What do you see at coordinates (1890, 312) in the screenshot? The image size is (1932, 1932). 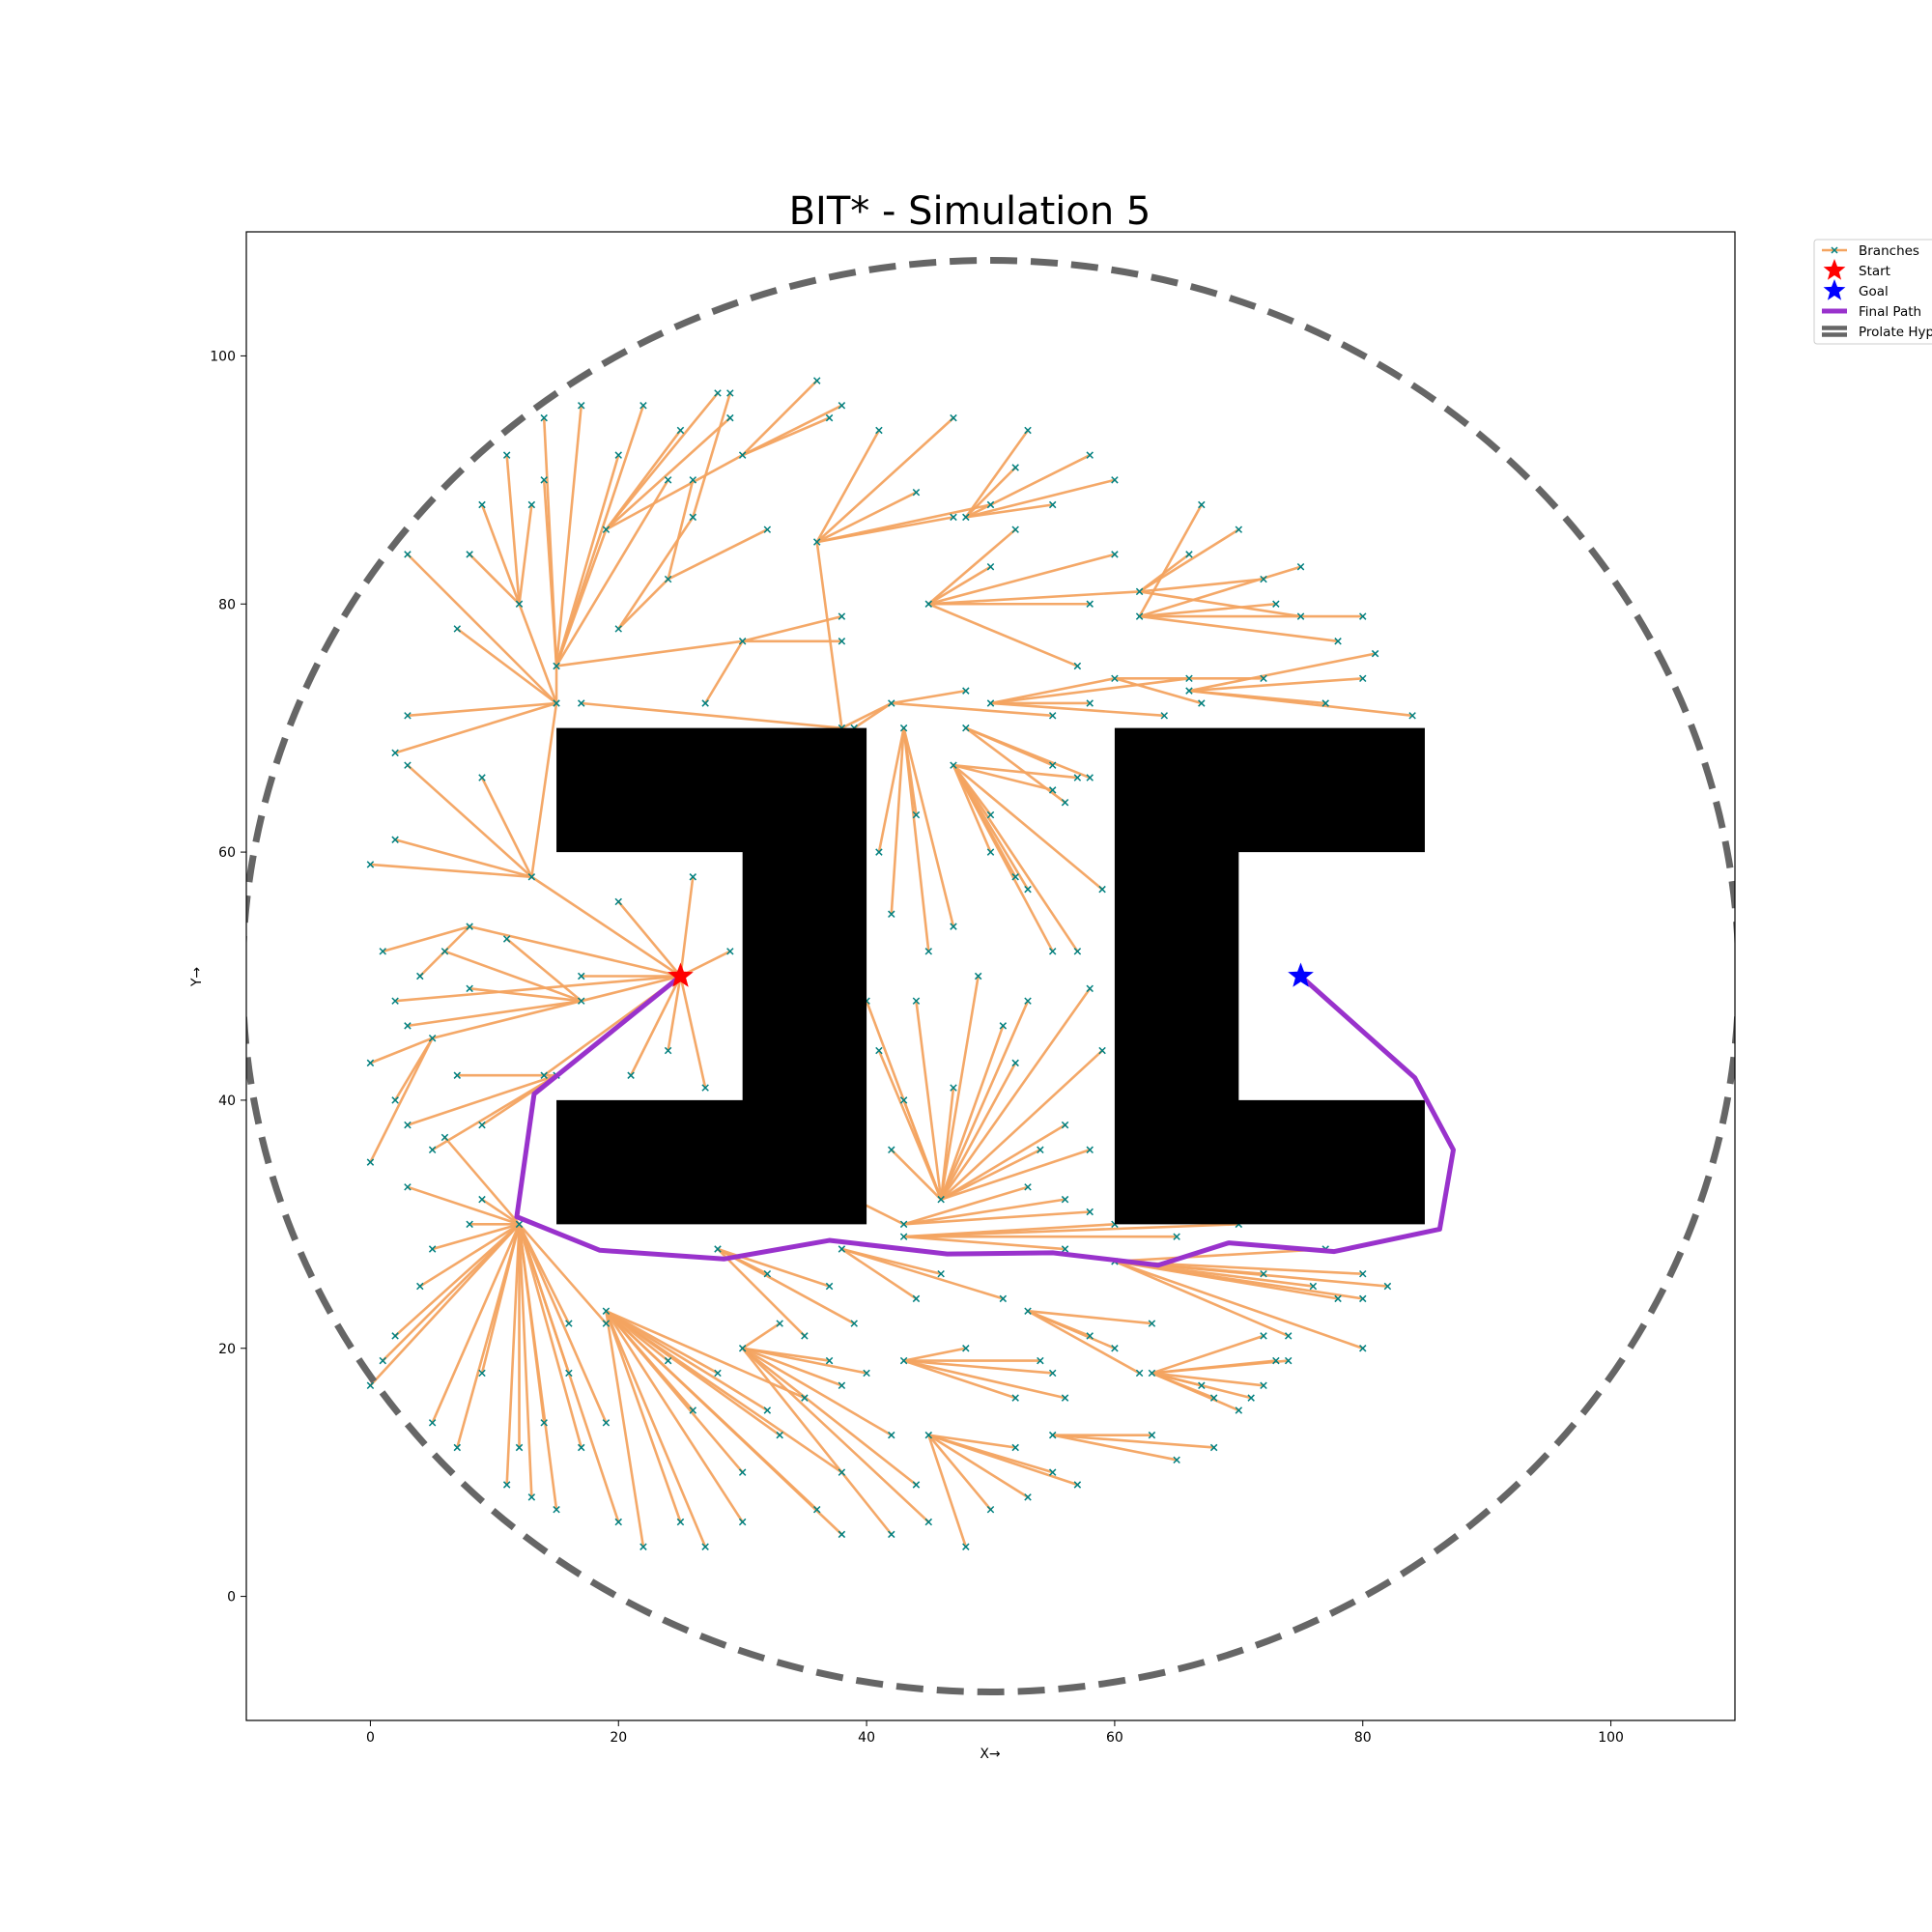 I see `legend-label: Final Path` at bounding box center [1890, 312].